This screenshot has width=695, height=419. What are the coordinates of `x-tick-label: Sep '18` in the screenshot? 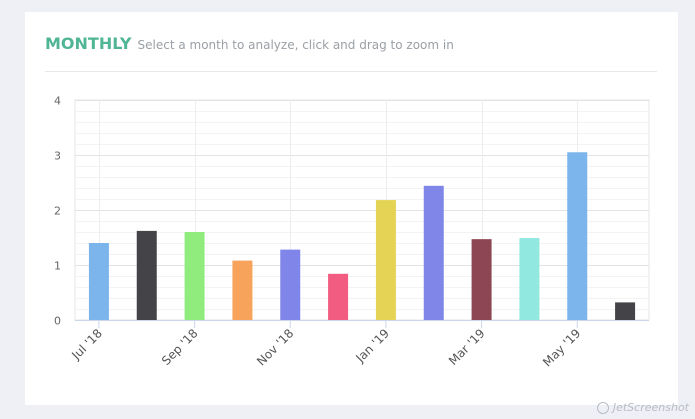 It's located at (180, 347).